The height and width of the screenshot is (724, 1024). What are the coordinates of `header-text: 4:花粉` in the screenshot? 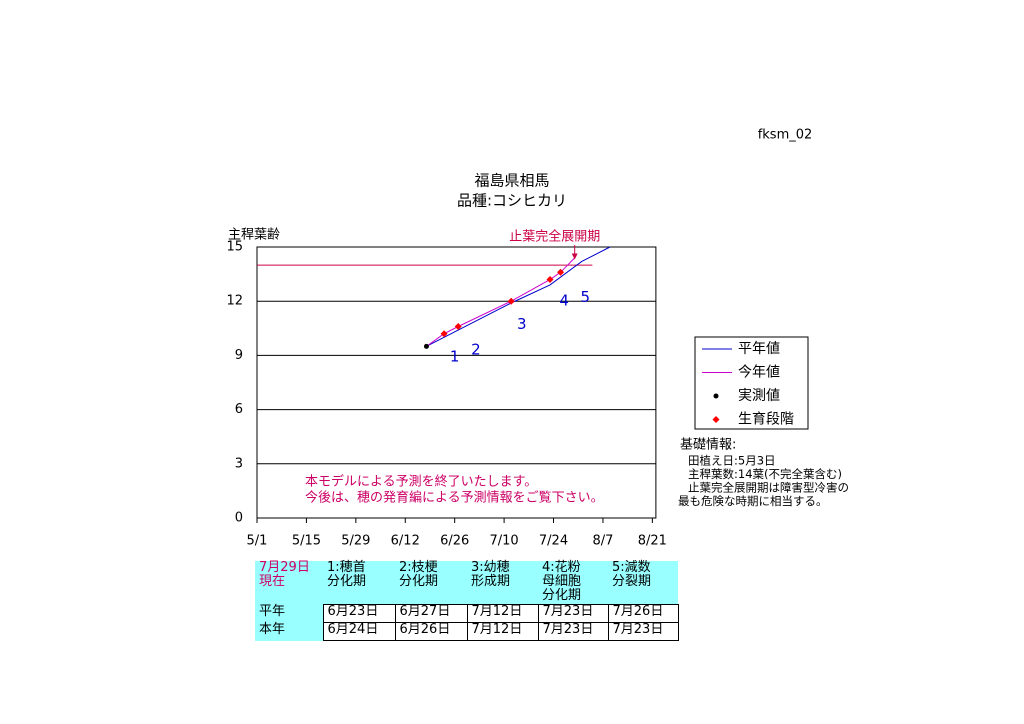 It's located at (561, 567).